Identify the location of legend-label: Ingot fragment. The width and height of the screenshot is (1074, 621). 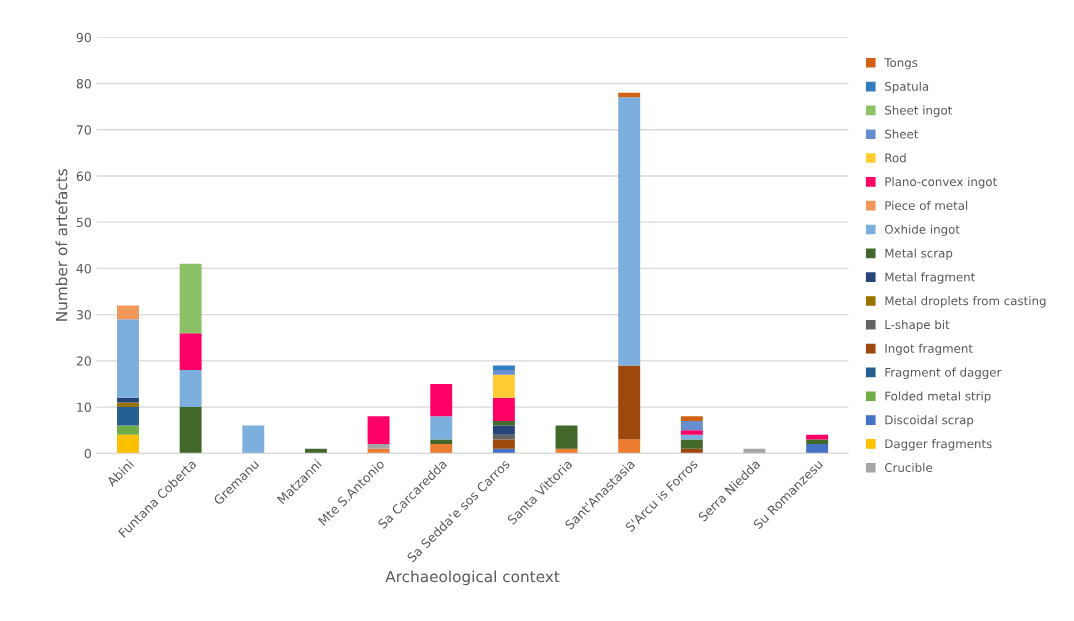
(929, 349).